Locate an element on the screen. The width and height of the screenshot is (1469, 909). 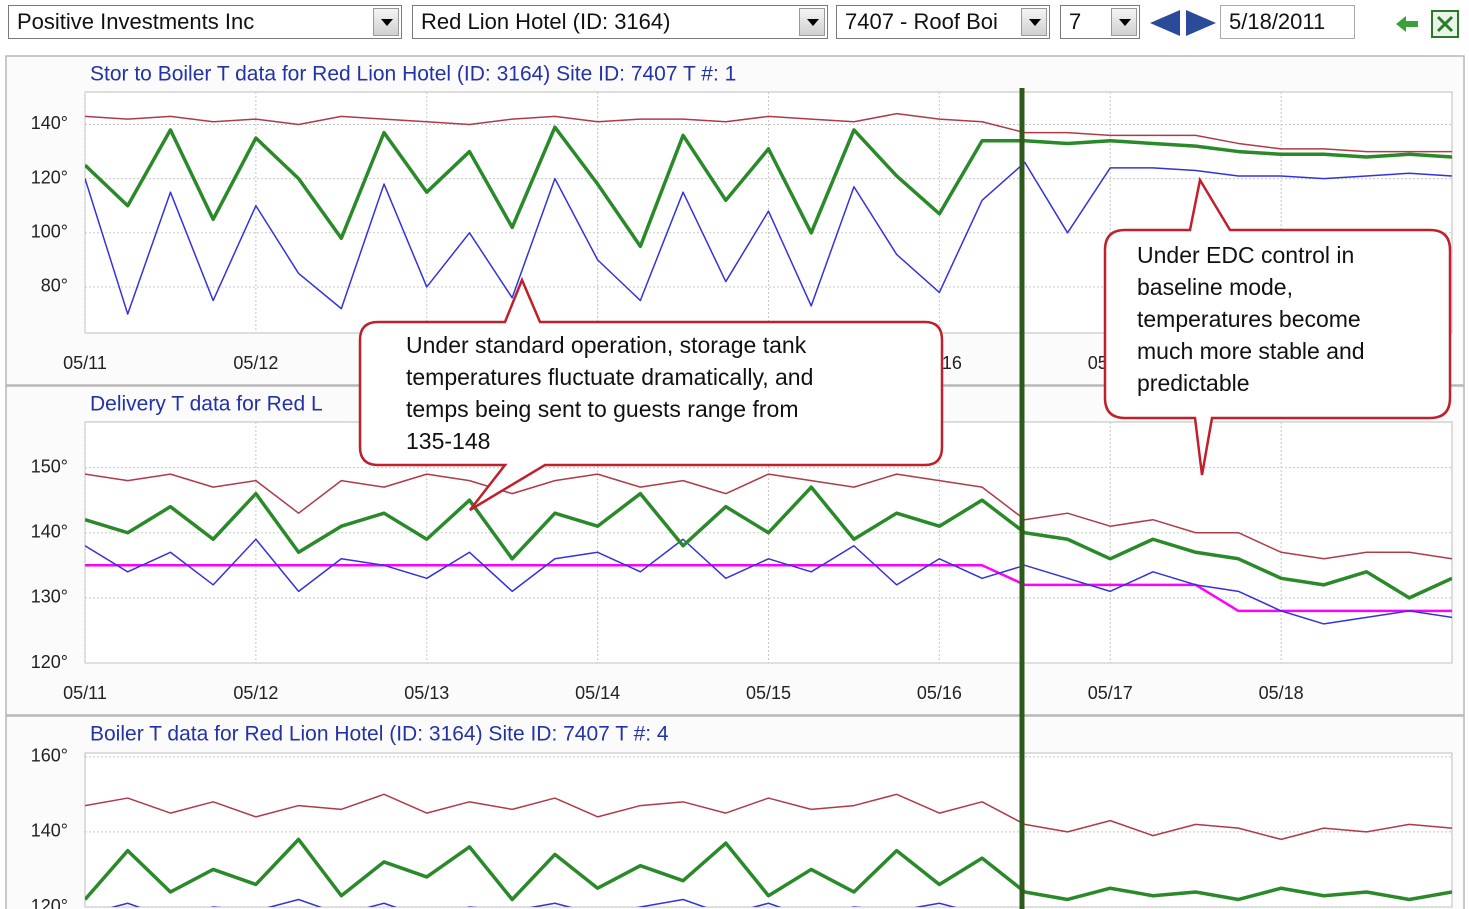
y-tick-label: 100° is located at coordinates (49, 232).